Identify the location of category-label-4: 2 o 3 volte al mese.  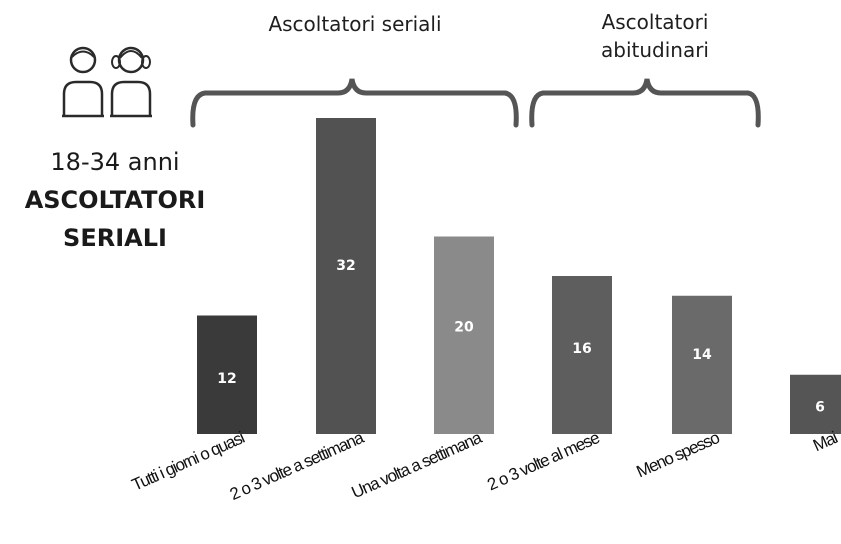
(543, 461).